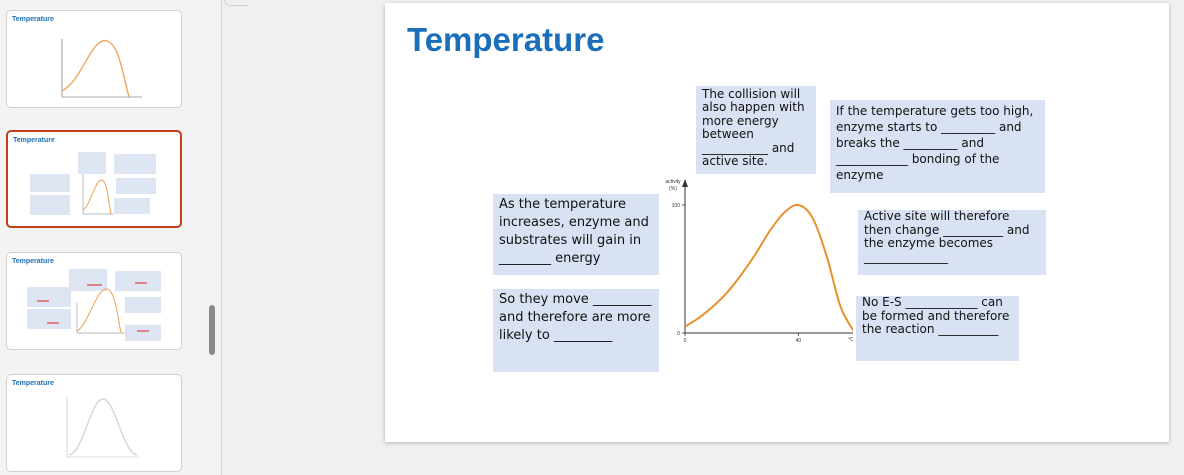 Image resolution: width=1184 pixels, height=475 pixels. What do you see at coordinates (850, 340) in the screenshot?
I see `x-axis-label: °C` at bounding box center [850, 340].